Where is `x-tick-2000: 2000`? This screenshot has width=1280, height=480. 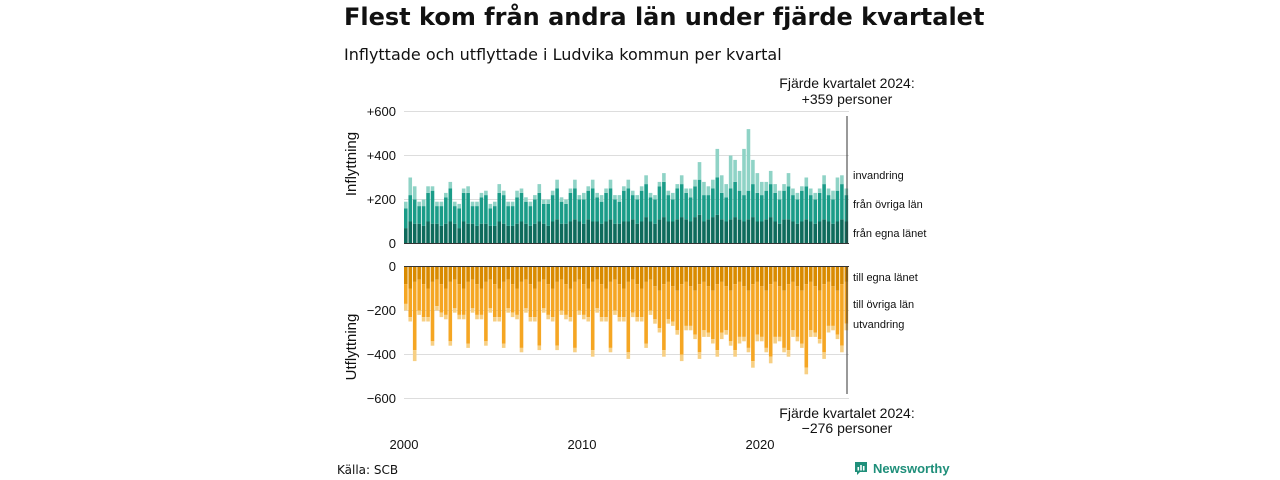 x-tick-2000: 2000 is located at coordinates (404, 444).